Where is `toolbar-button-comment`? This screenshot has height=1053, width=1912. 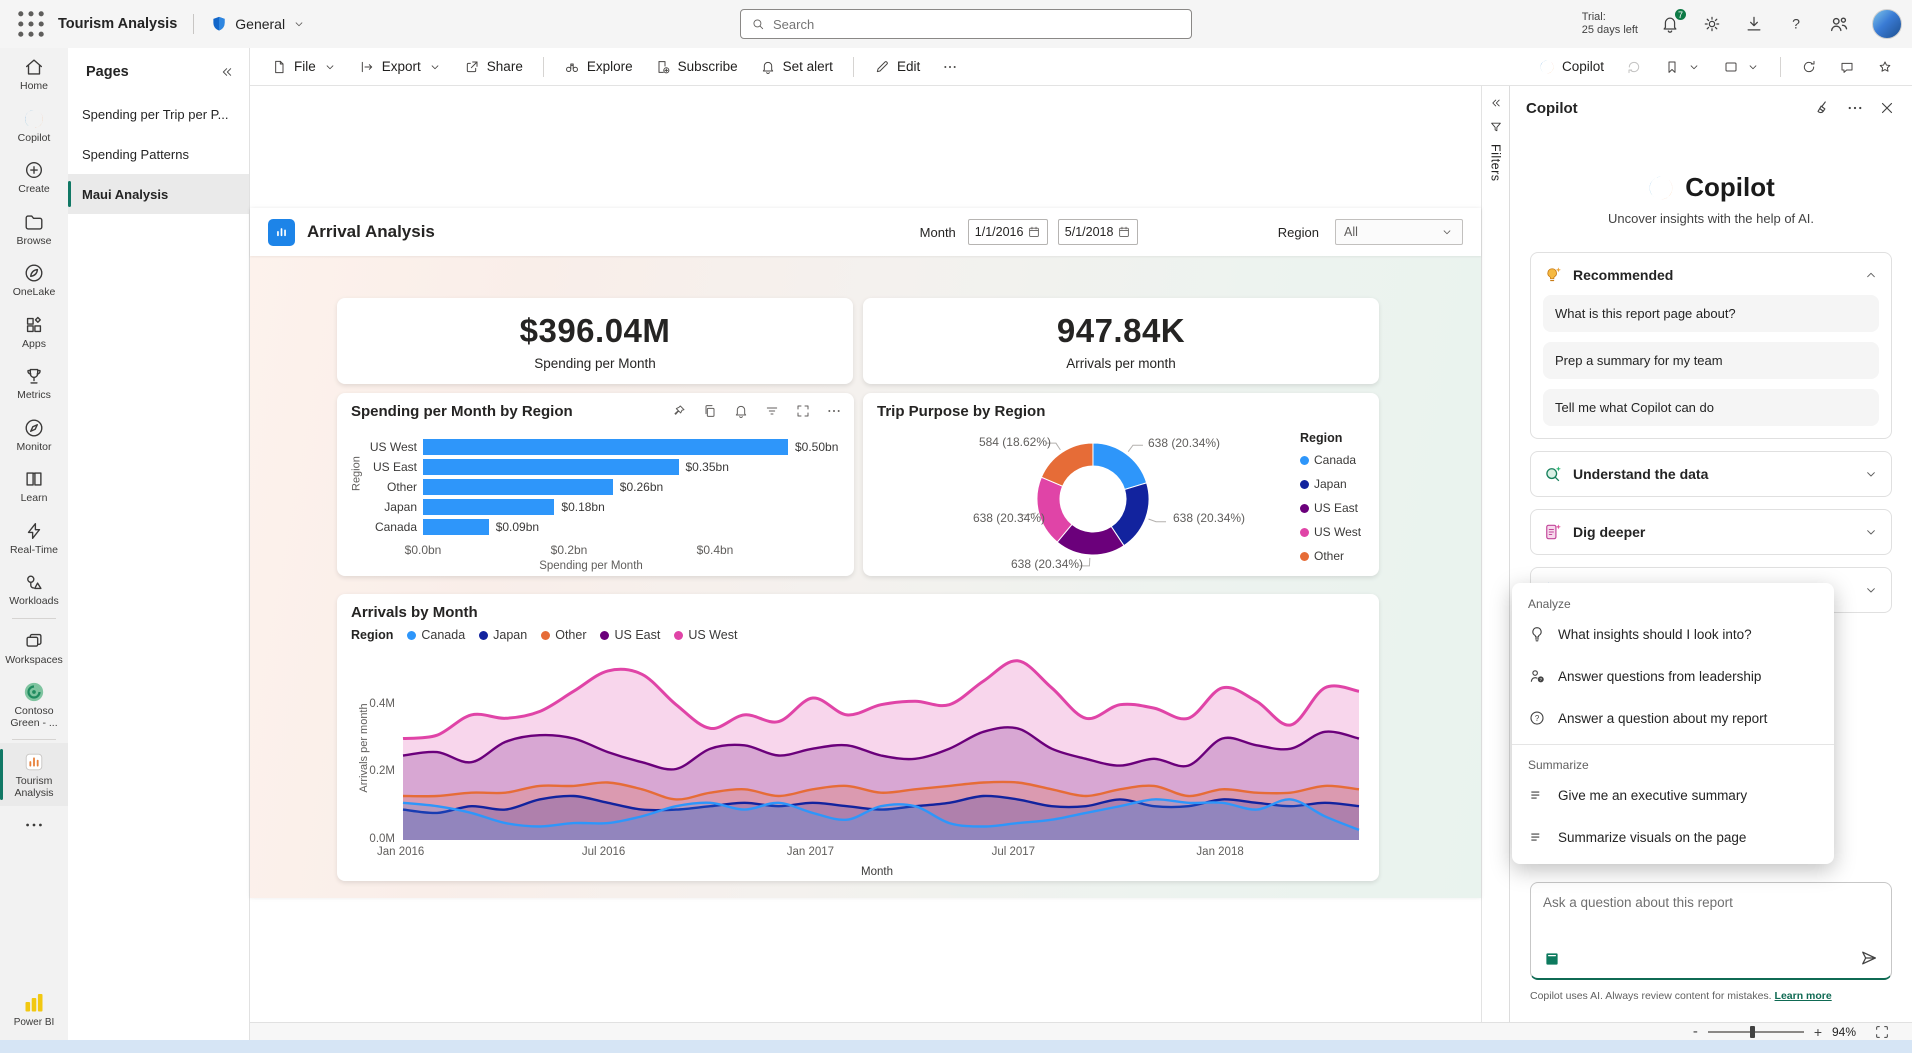
toolbar-button-comment is located at coordinates (1847, 67).